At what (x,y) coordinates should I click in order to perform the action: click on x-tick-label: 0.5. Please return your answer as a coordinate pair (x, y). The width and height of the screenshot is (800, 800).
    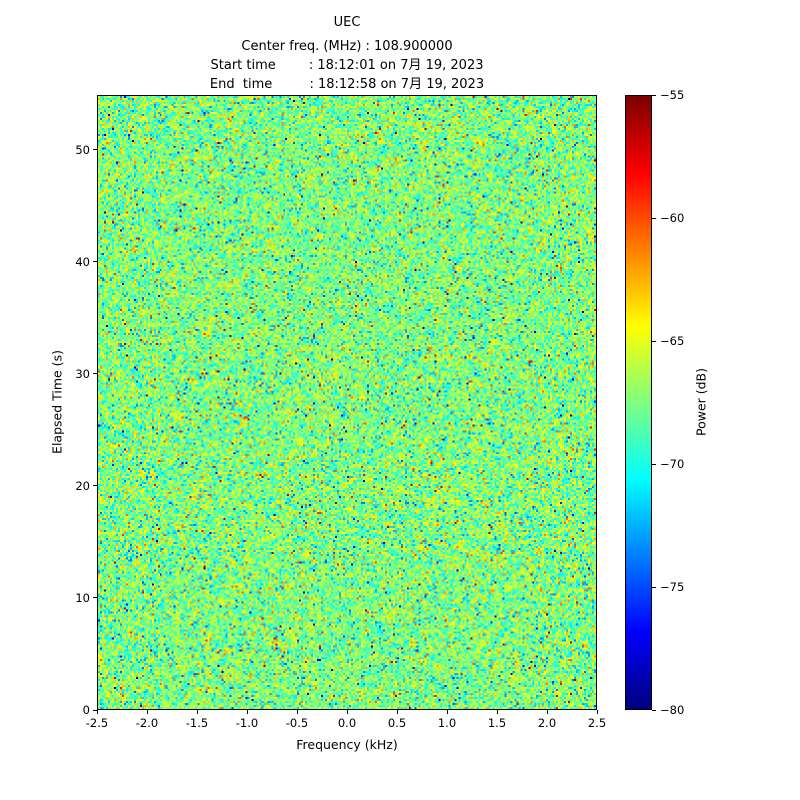
    Looking at the image, I should click on (397, 723).